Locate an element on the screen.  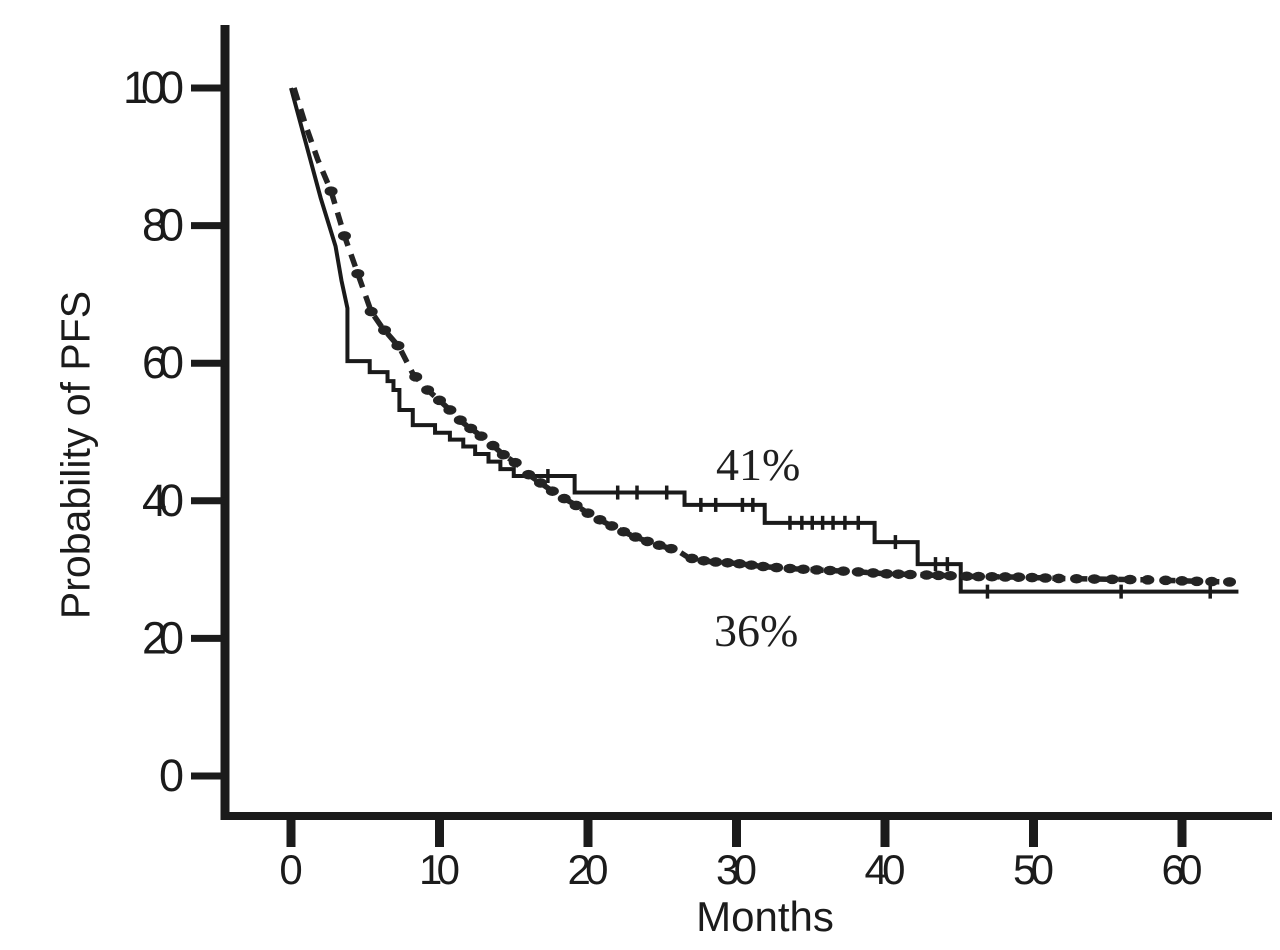
y-tick-label: 100 is located at coordinates (153, 87).